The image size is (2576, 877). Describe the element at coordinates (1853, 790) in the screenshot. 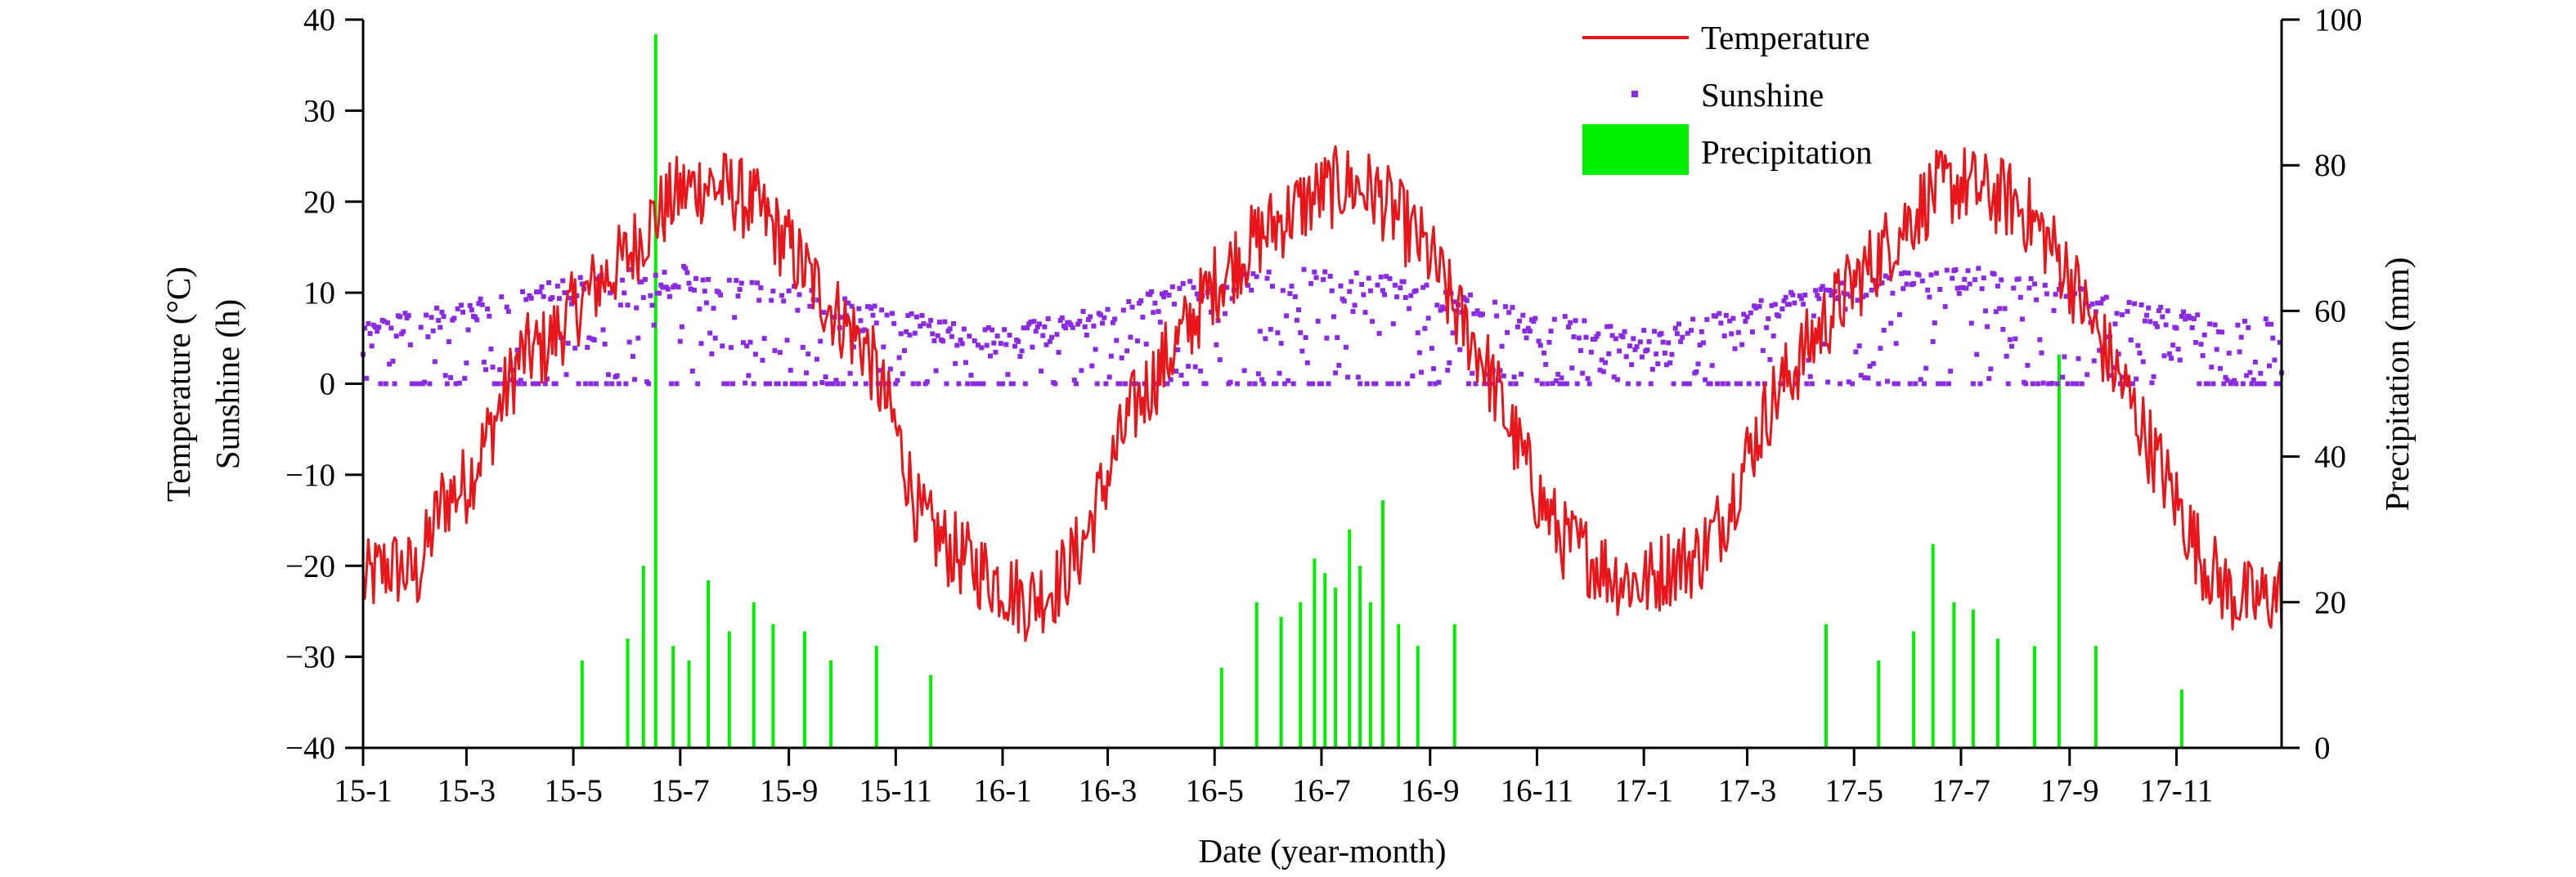

I see `x-tick-label: 17-5` at that location.